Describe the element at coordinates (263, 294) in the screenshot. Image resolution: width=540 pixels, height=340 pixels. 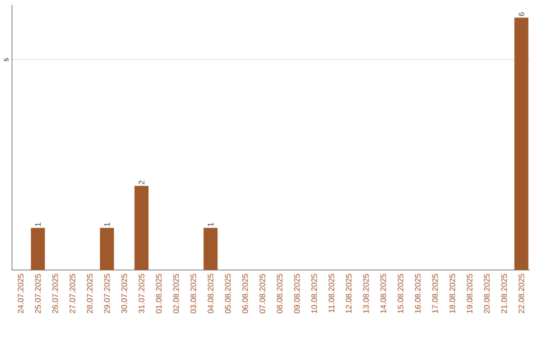
I see `x-tick-label: 07.08.2025` at that location.